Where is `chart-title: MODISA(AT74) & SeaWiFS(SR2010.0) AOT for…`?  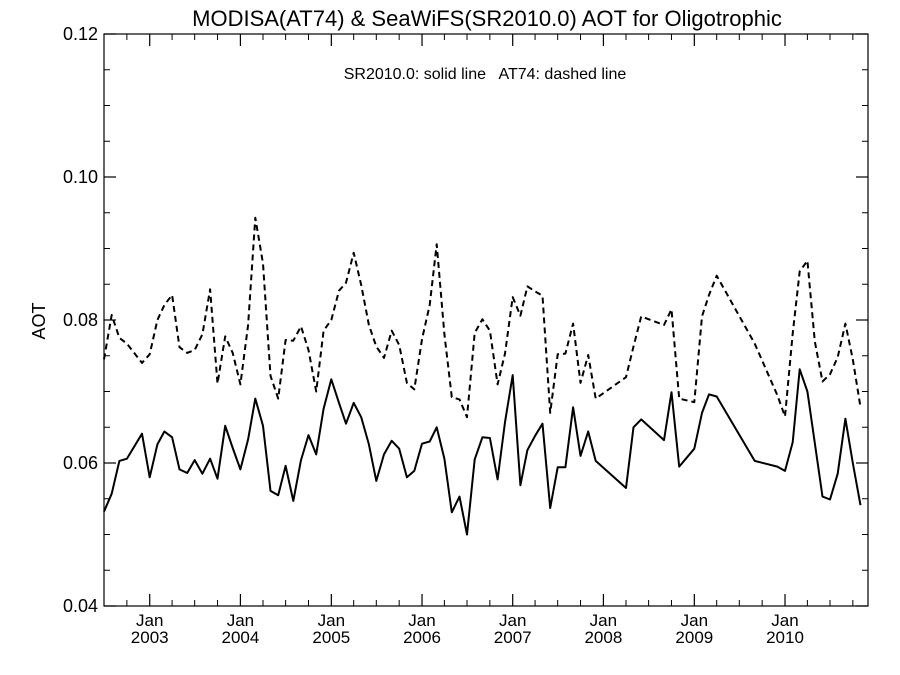 chart-title: MODISA(AT74) & SeaWiFS(SR2010.0) AOT for… is located at coordinates (487, 18).